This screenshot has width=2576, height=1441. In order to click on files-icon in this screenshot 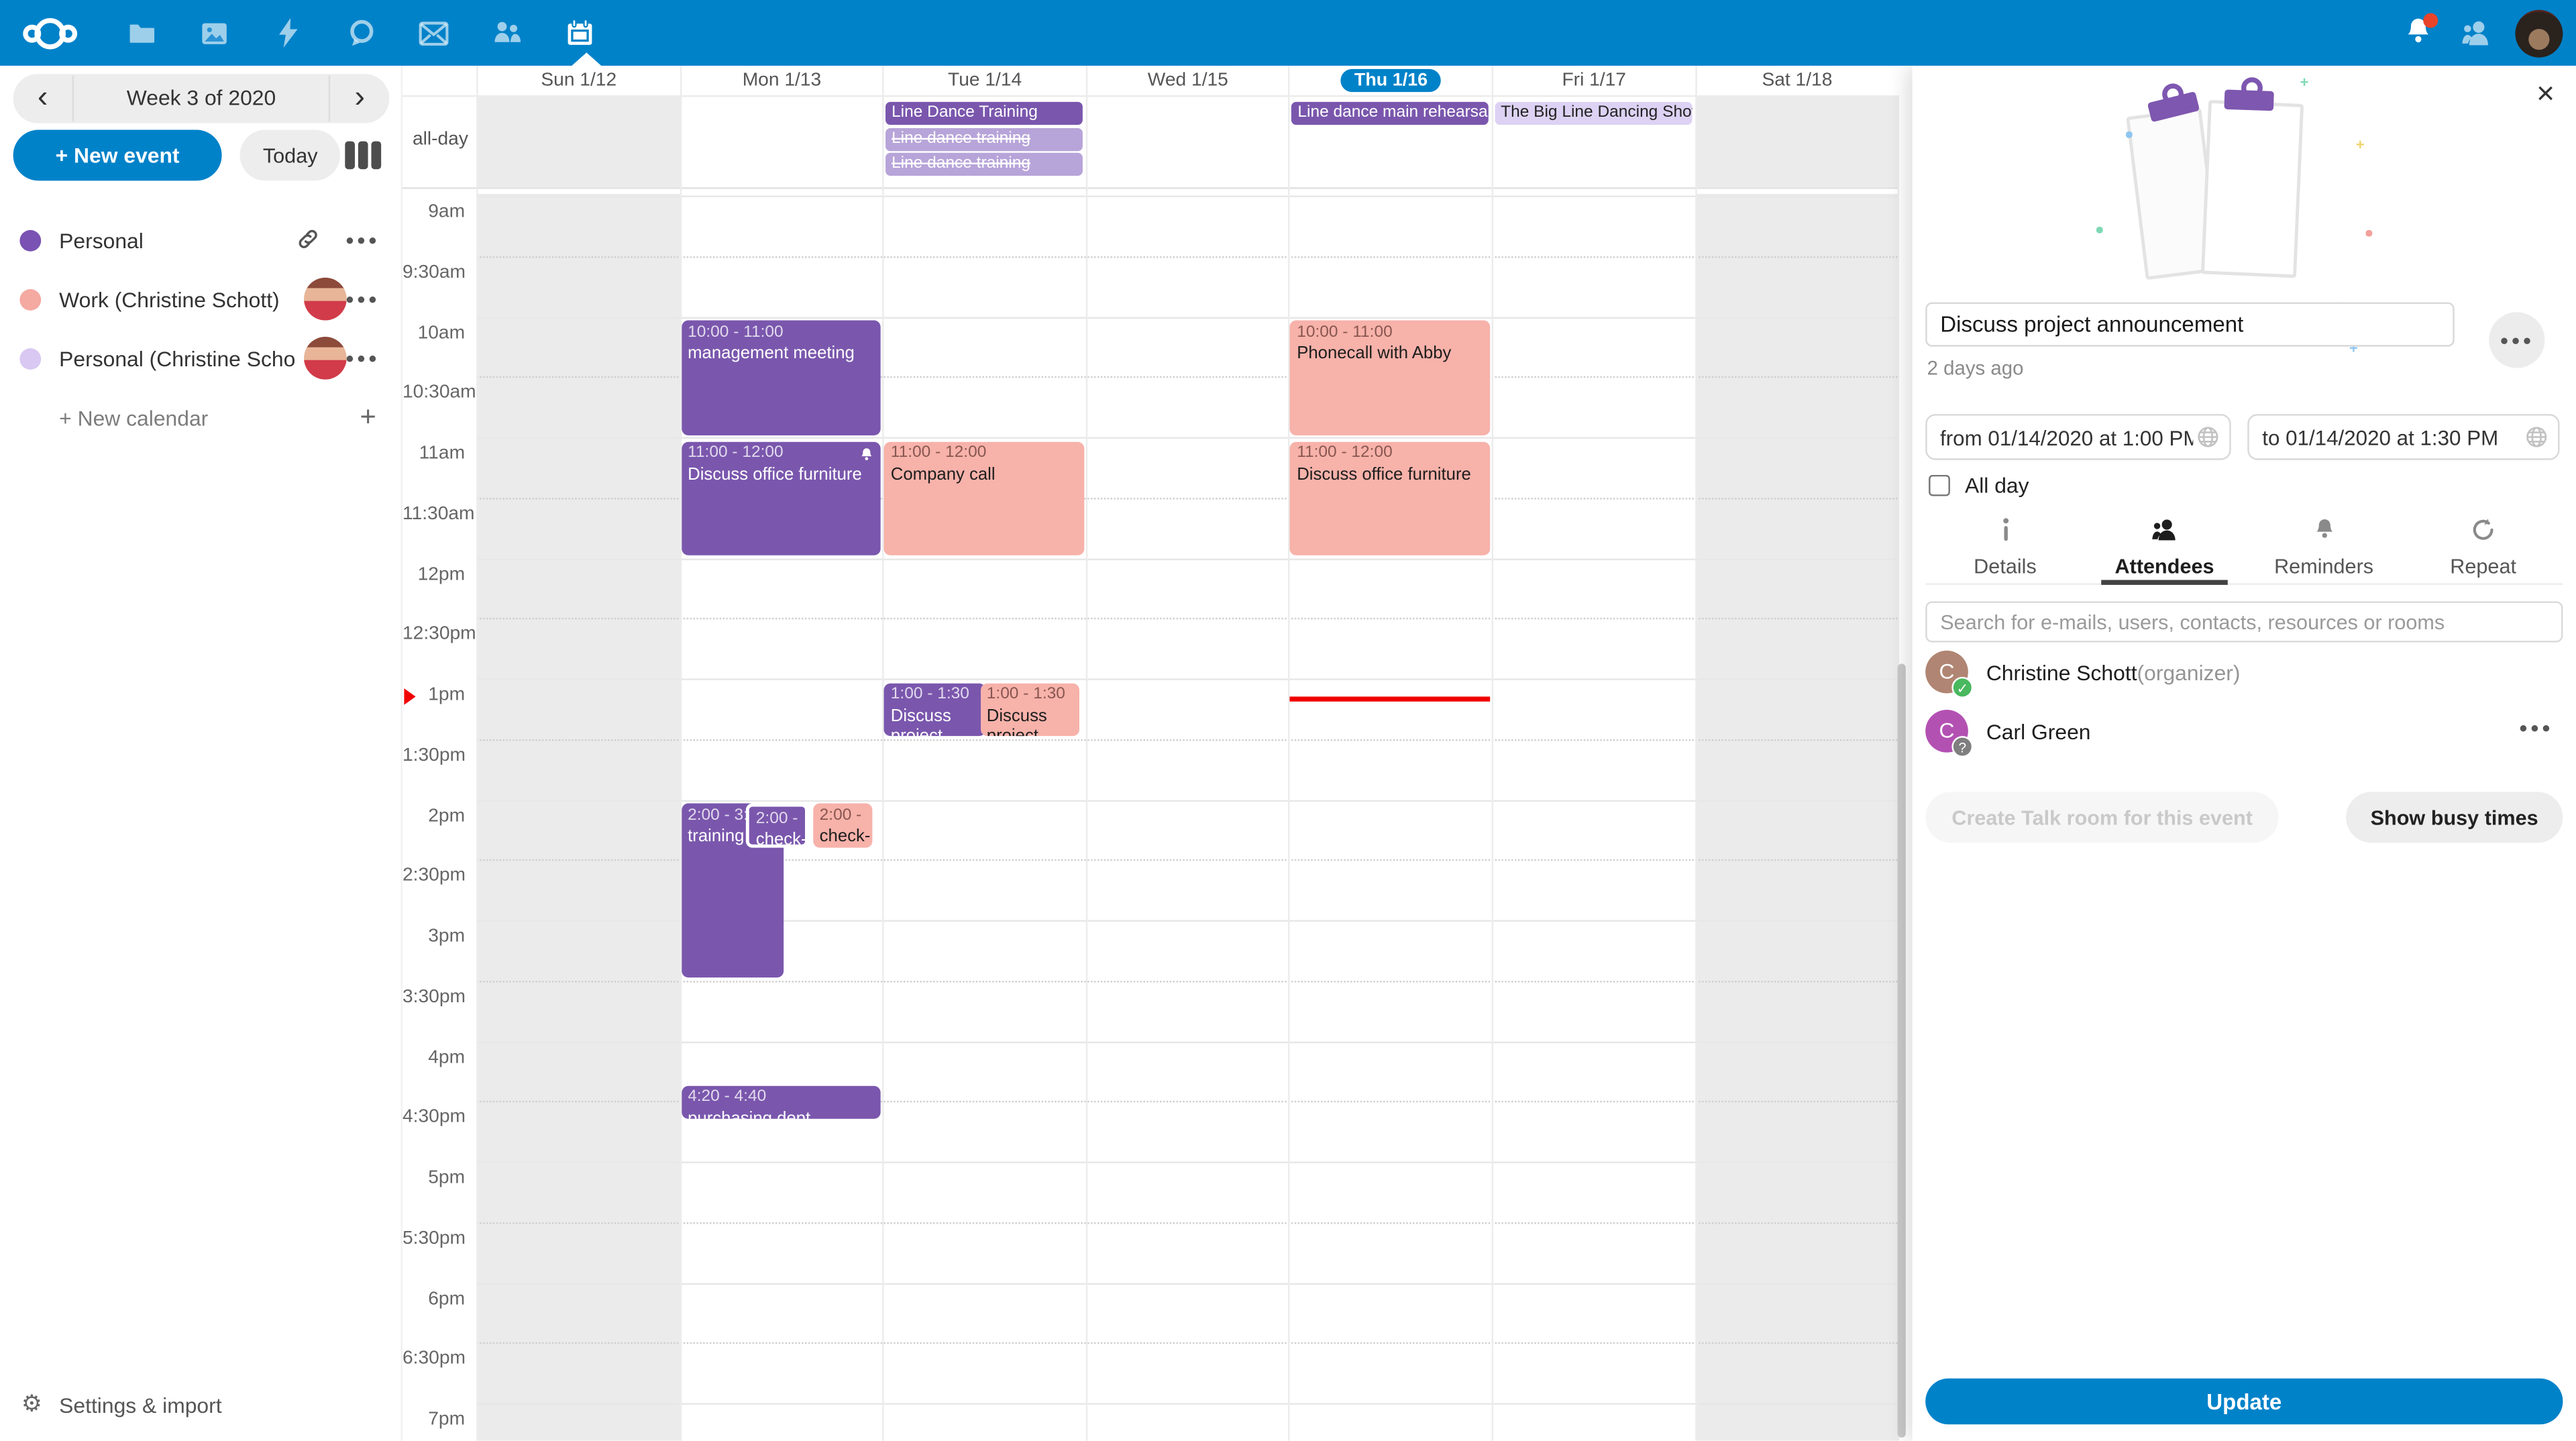, I will do `click(141, 33)`.